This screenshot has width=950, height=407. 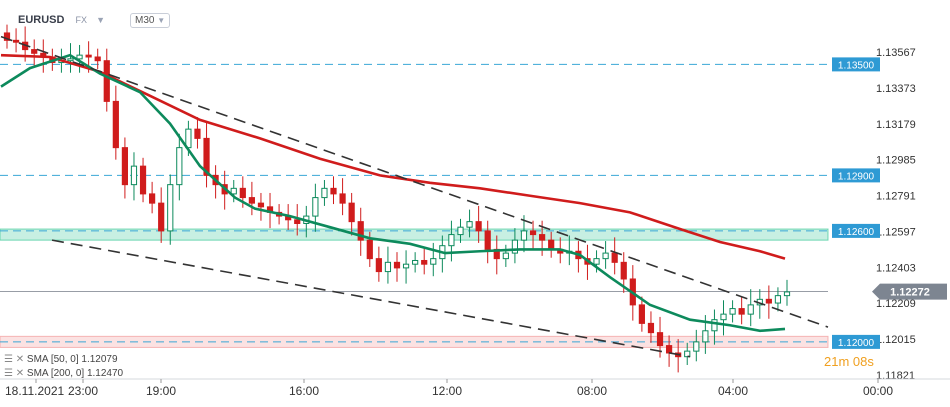 I want to click on indicator-label: SMA [200, 0], so click(x=55, y=373).